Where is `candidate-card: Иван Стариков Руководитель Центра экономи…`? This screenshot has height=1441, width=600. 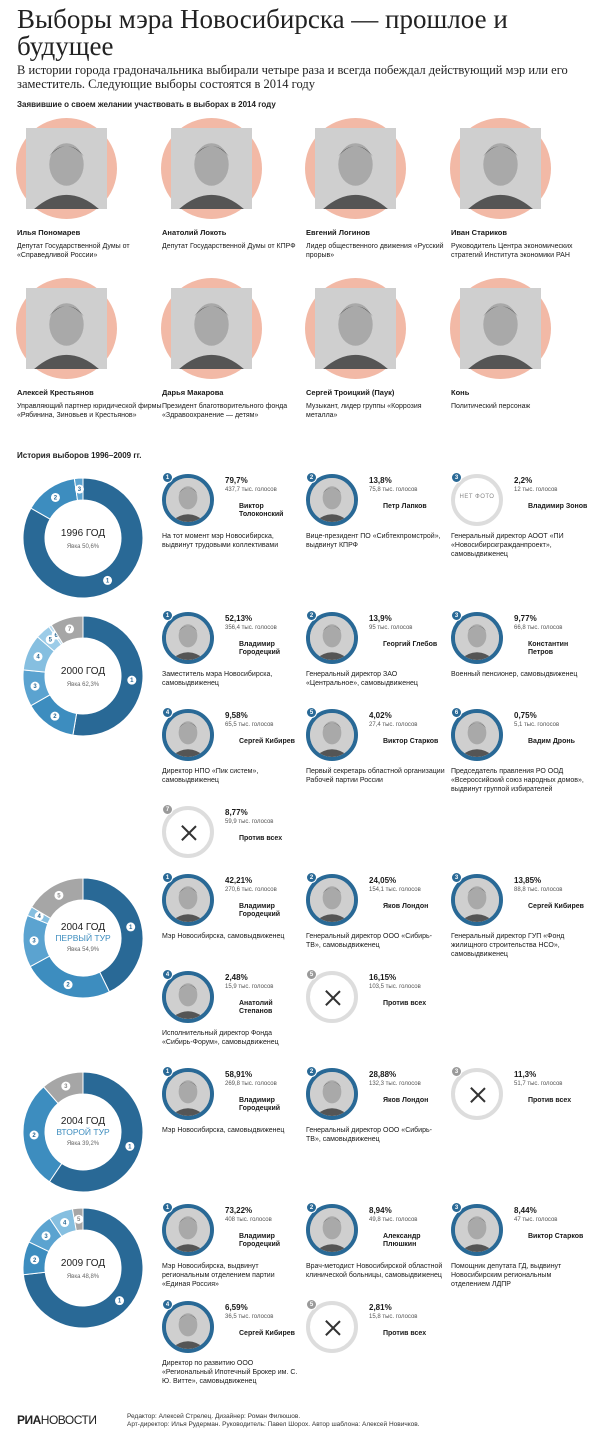 candidate-card: Иван Стариков Руководитель Центра экономи… is located at coordinates (523, 189).